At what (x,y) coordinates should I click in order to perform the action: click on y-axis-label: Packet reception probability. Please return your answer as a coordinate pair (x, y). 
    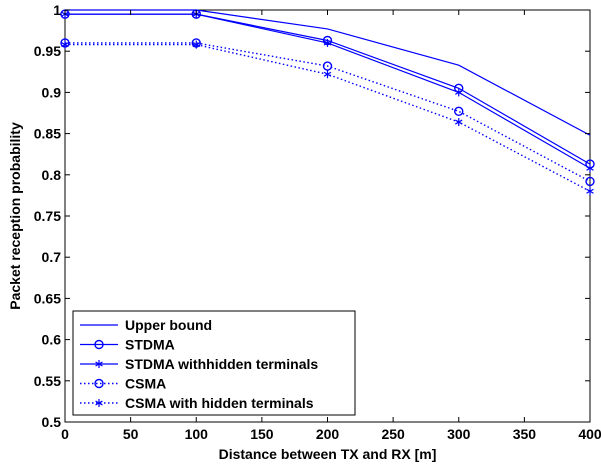
    Looking at the image, I should click on (15, 216).